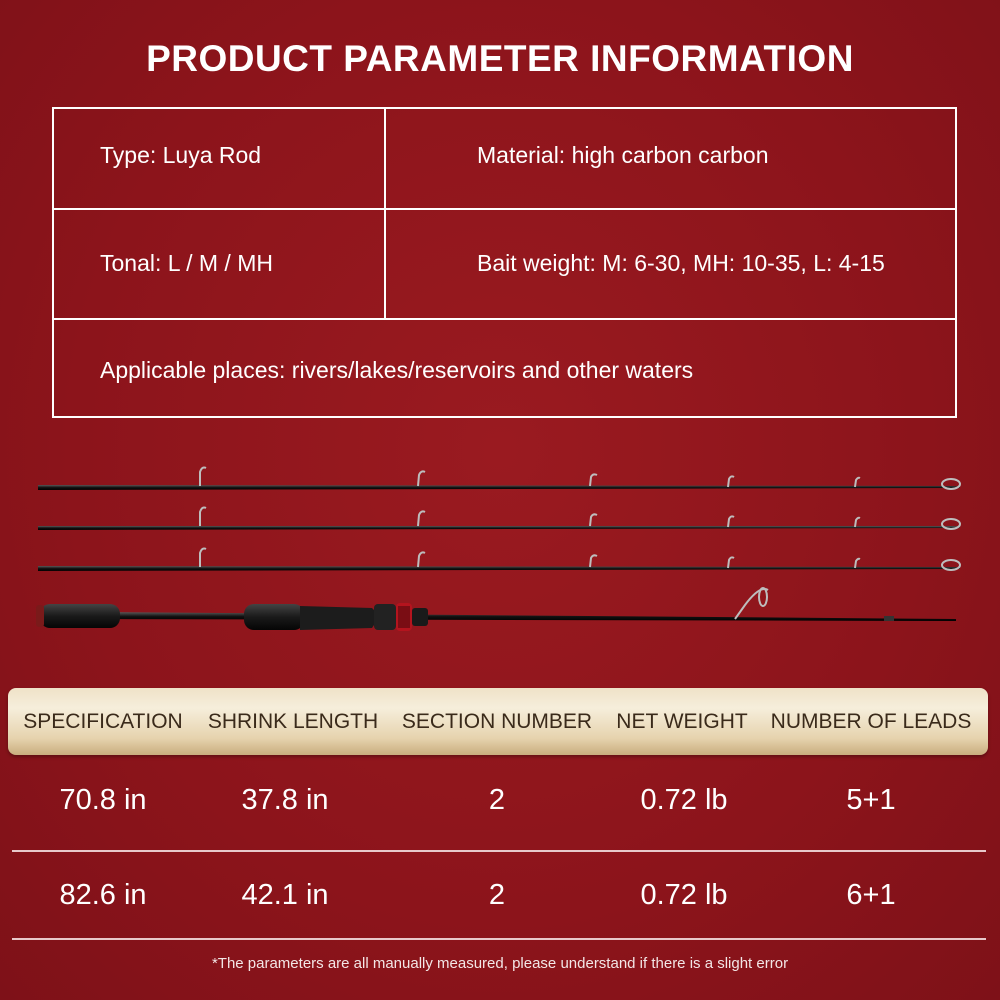 This screenshot has height=1000, width=1000. What do you see at coordinates (285, 895) in the screenshot?
I see `cell-shrink-length: 42.1 in` at bounding box center [285, 895].